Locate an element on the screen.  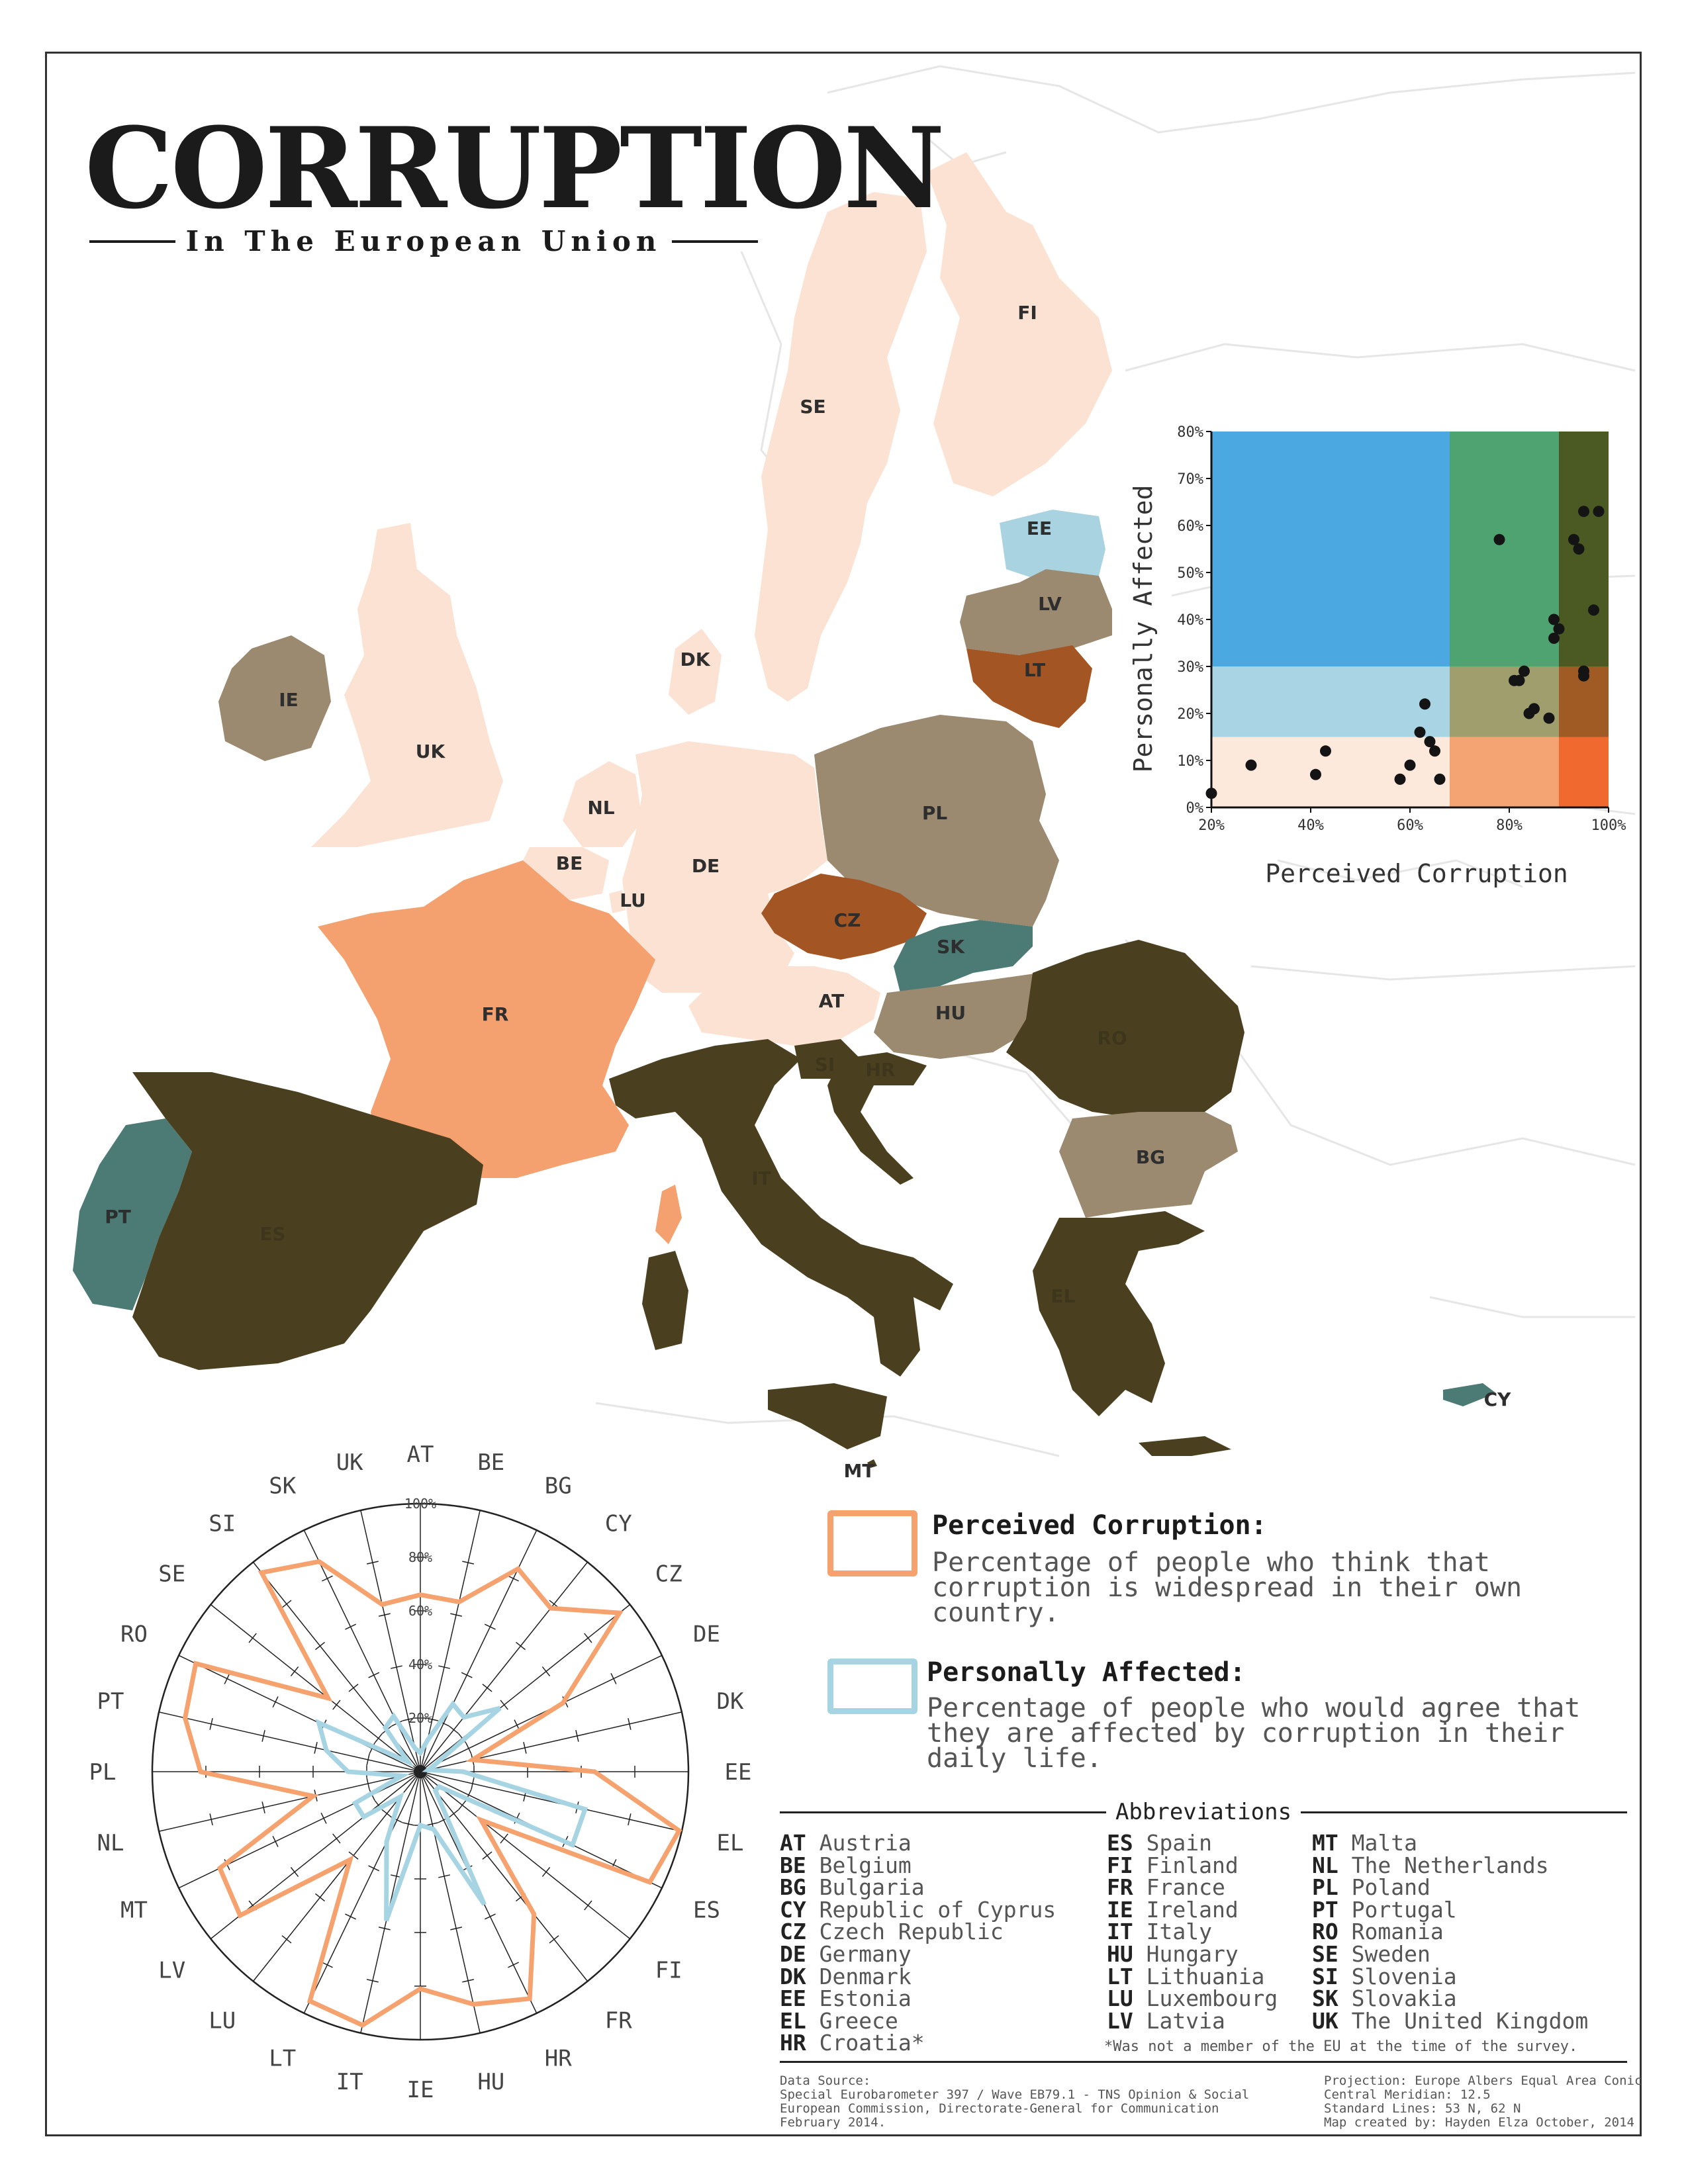
scatter-quadrants is located at coordinates (1410, 619).